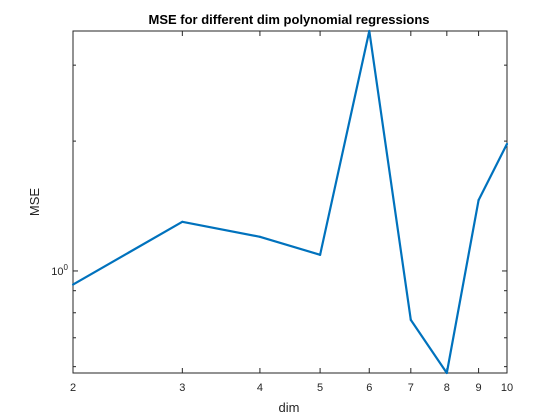 The image size is (560, 420). What do you see at coordinates (507, 388) in the screenshot?
I see `x-tick-label: 10` at bounding box center [507, 388].